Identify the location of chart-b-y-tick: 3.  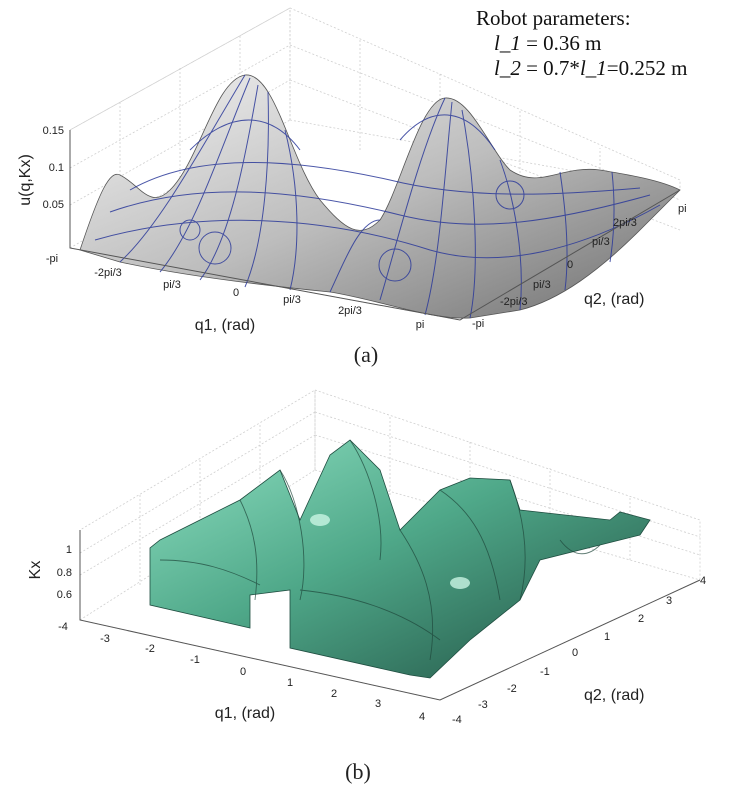
(669, 601).